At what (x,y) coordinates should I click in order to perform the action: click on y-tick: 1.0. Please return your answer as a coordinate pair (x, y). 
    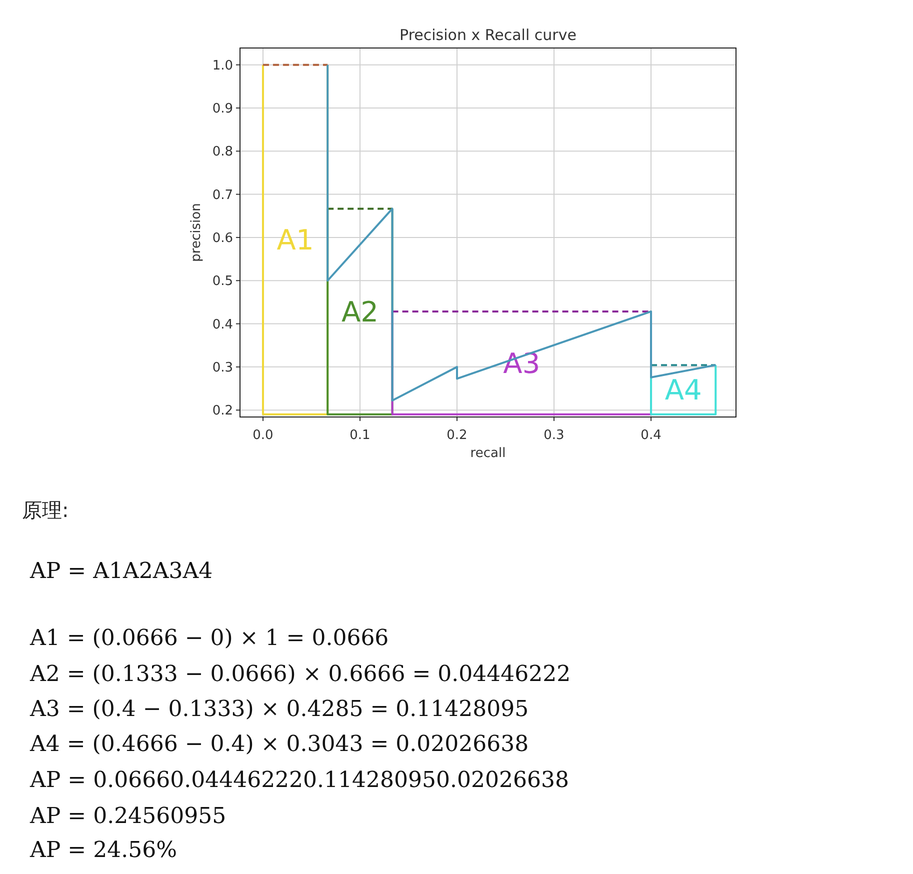
    Looking at the image, I should click on (222, 66).